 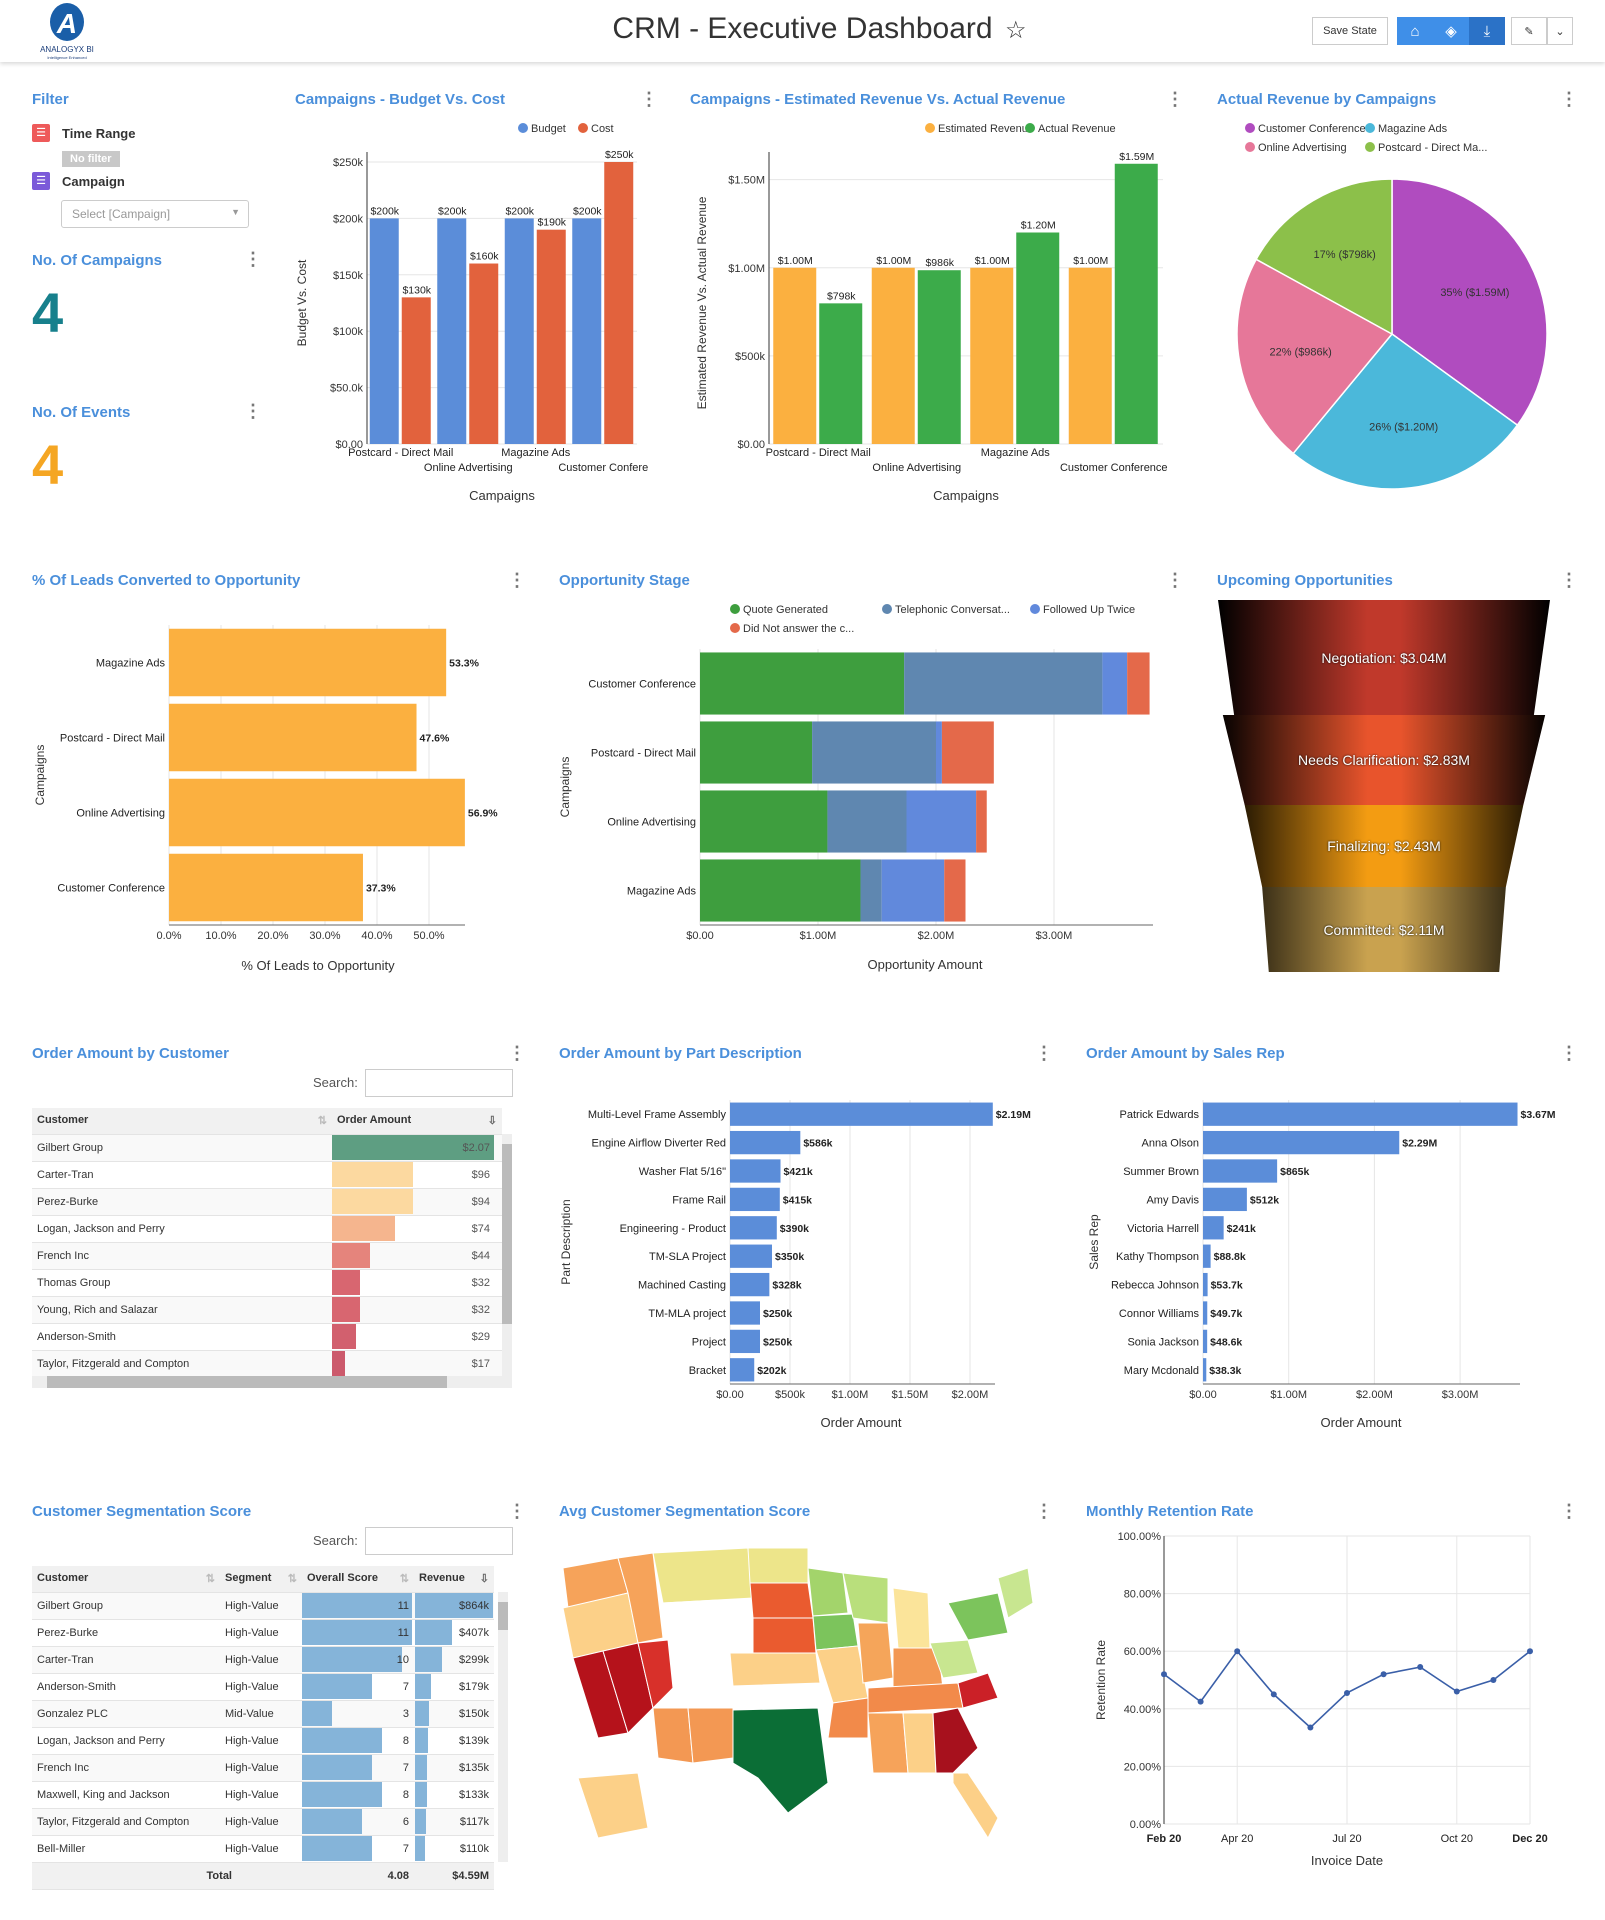 I want to click on table-row: Gilbert Group $2.07, so click(x=267, y=1148).